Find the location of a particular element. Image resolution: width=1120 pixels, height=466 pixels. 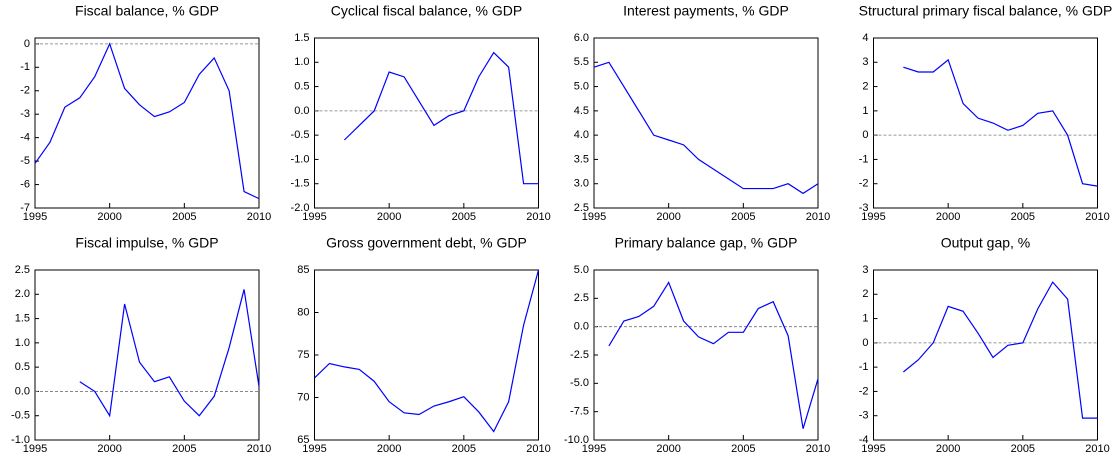

y-tick-label: 0.5 is located at coordinates (22, 367).